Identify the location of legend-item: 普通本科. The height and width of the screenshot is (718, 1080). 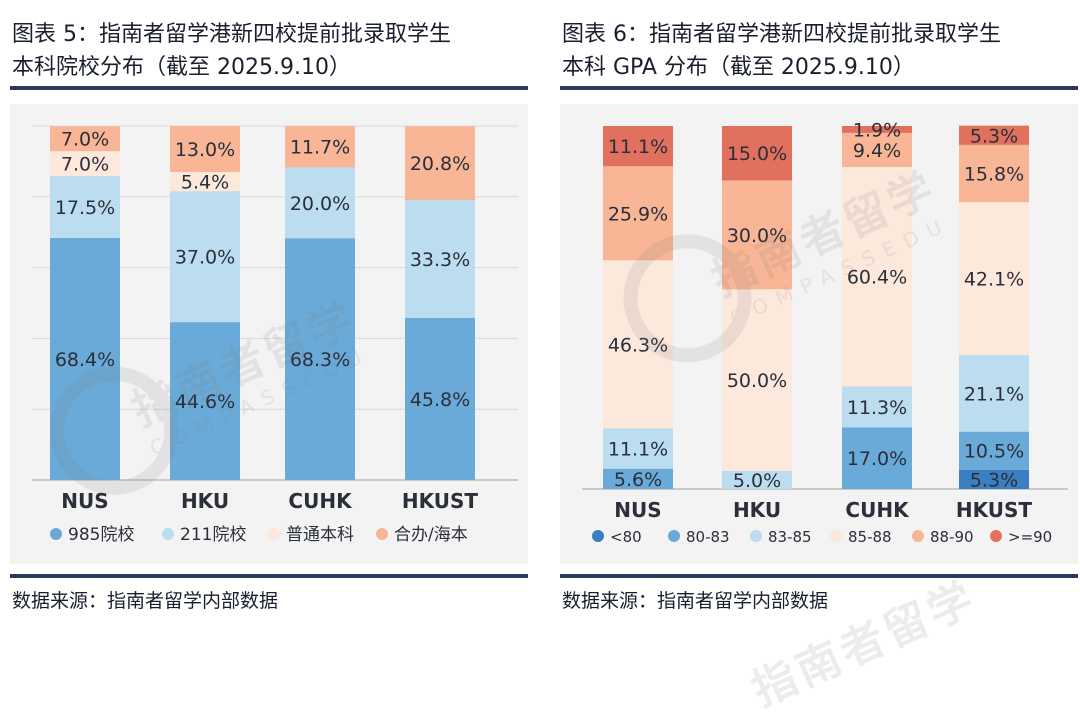
(311, 535).